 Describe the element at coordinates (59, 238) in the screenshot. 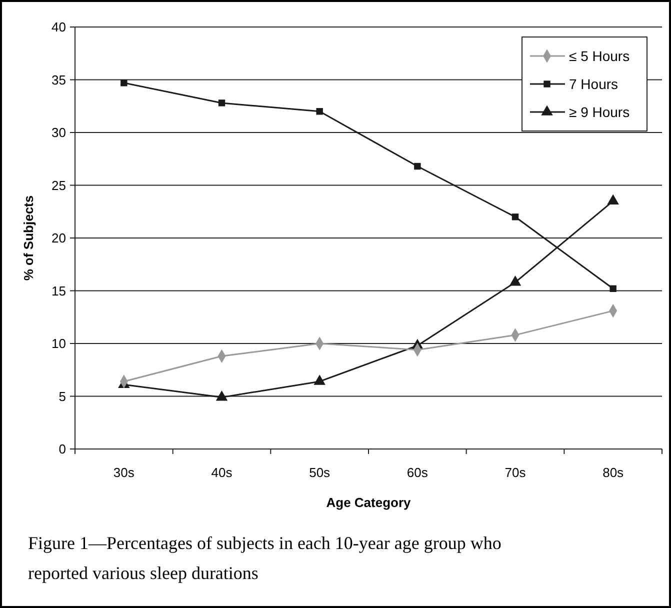

I see `y-tick-label: 20` at that location.